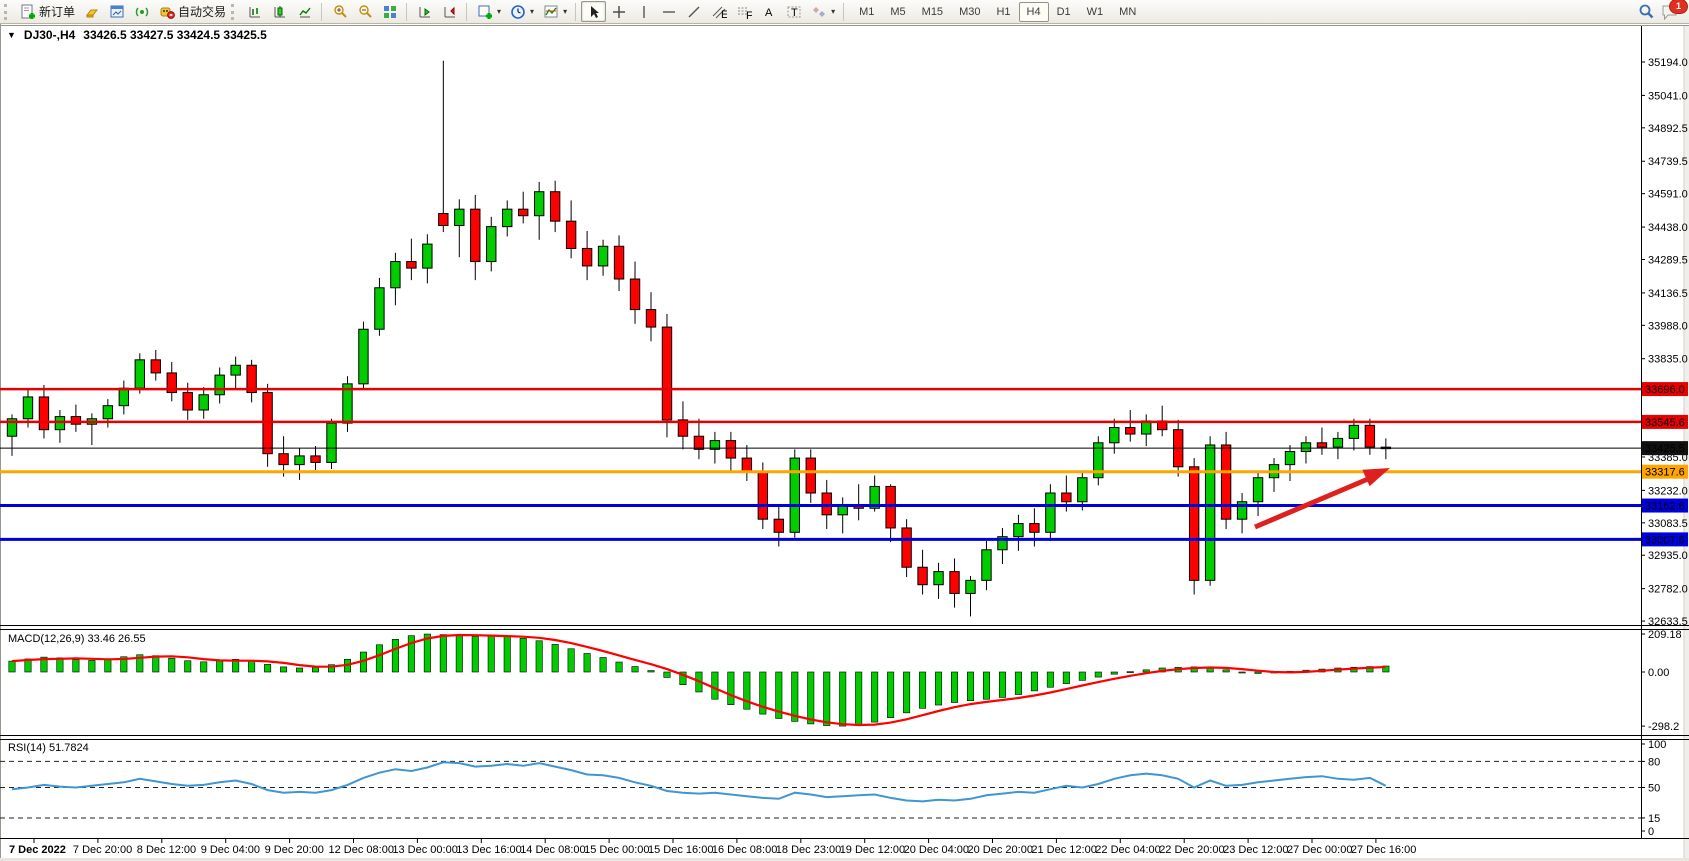 This screenshot has height=861, width=1689. Describe the element at coordinates (822, 11) in the screenshot. I see `arrows-tool-dropdown: ▾` at that location.